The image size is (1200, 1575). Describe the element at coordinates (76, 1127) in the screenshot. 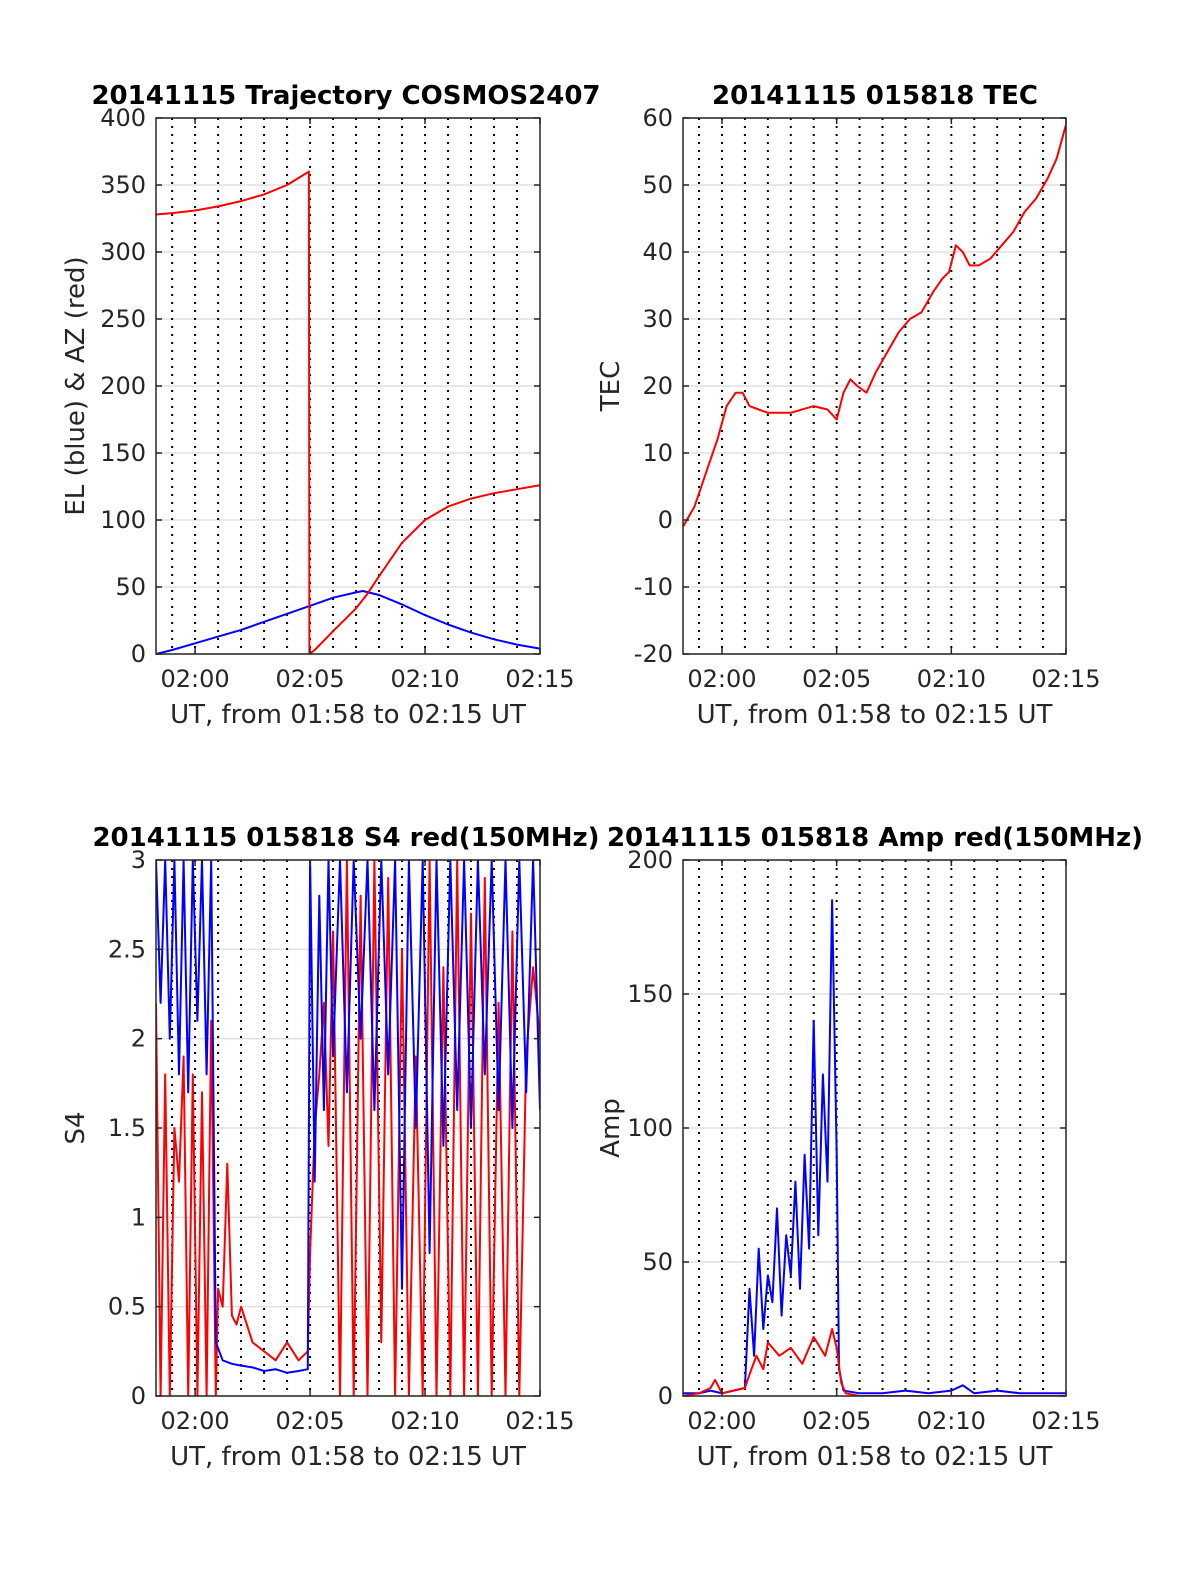

I see `y-axis-label: S4` at that location.